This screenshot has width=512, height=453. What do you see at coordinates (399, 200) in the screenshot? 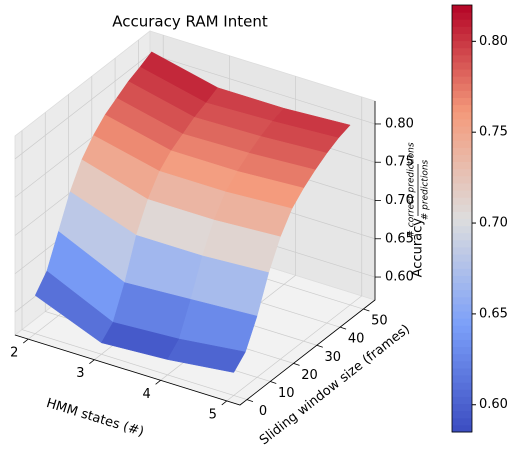
I see `z-tick-label: 0.70` at bounding box center [399, 200].